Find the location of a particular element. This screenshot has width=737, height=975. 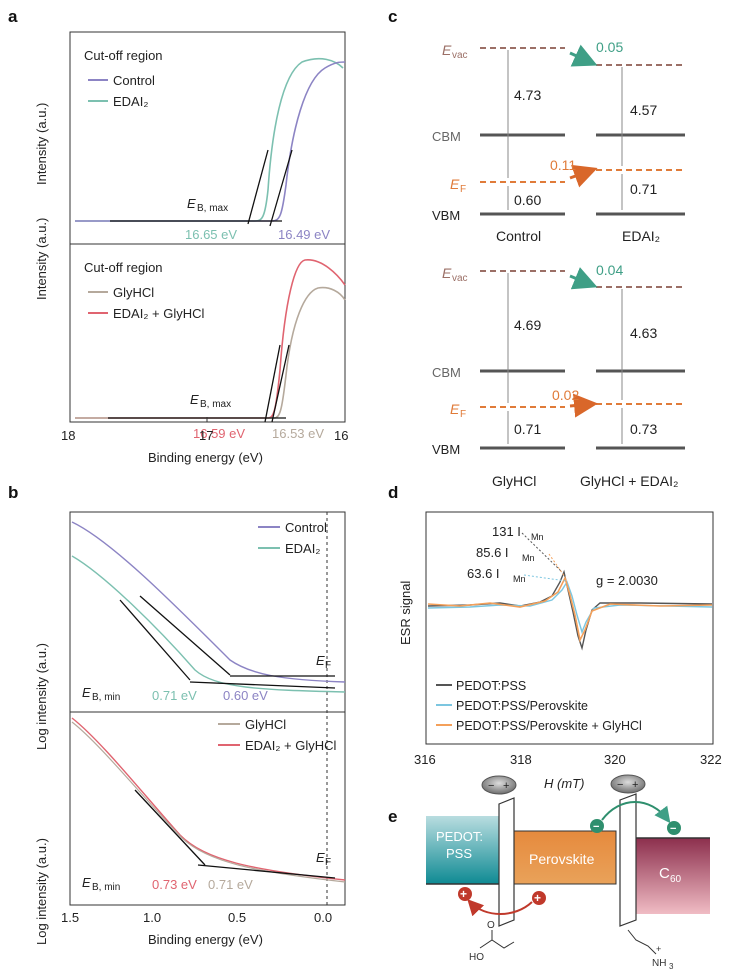

e-dipole-left-minus: − is located at coordinates (491, 786).